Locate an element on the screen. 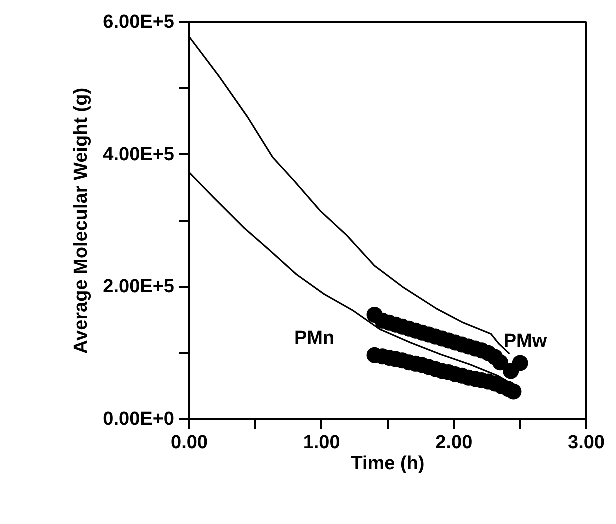  y-tick-label: 0.00E+0 is located at coordinates (139, 419).